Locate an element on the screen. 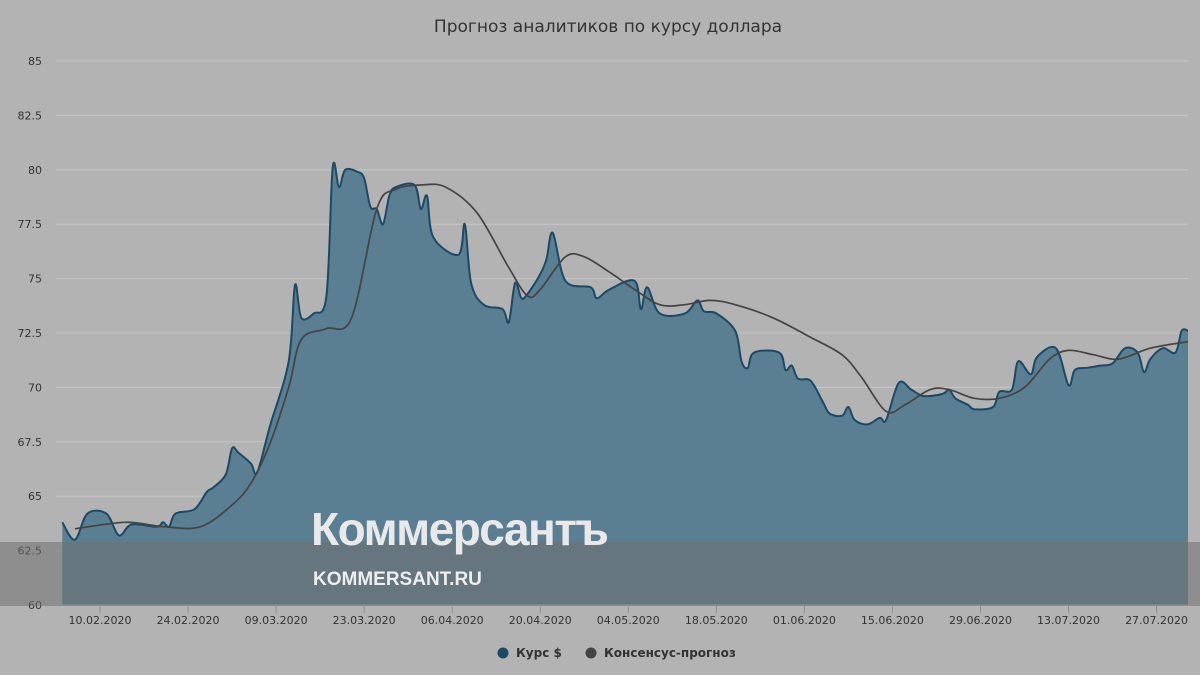 This screenshot has width=1200, height=675. y-tick-label: 85 is located at coordinates (35, 61).